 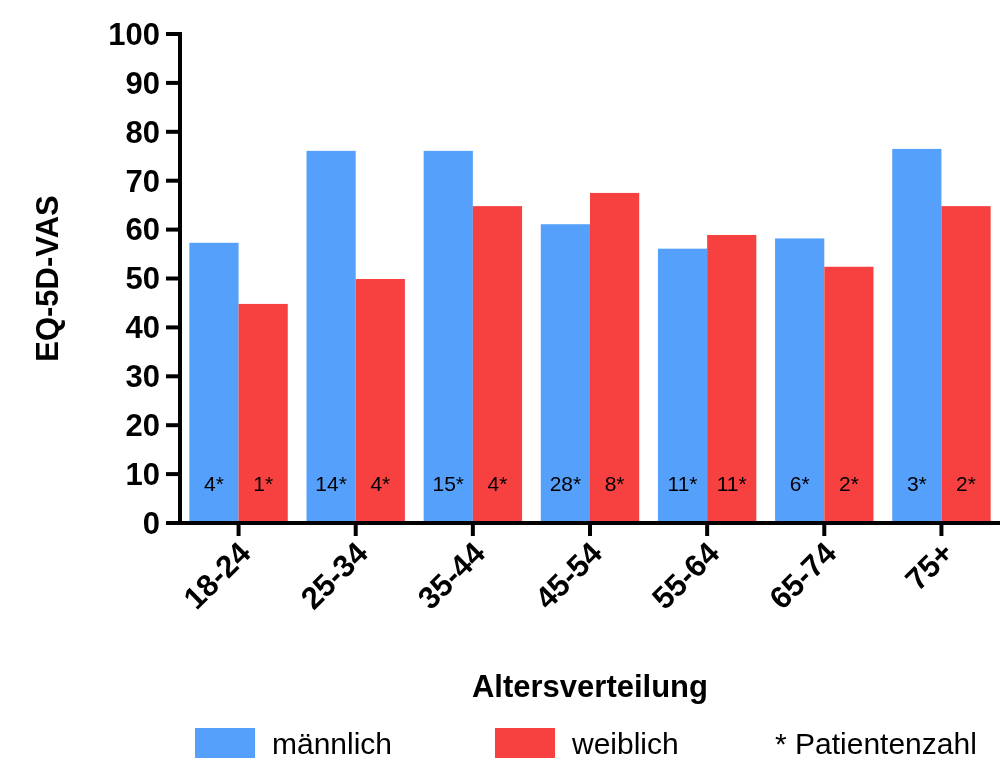 I want to click on text: * Patientenzahl, so click(x=876, y=743).